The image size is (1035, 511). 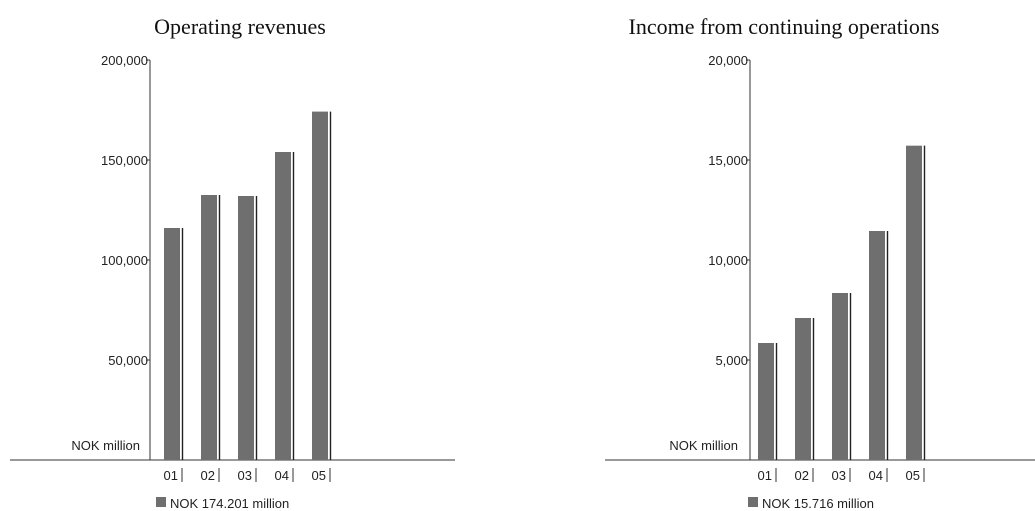 What do you see at coordinates (124, 60) in the screenshot?
I see `y-tick-label: 200,000` at bounding box center [124, 60].